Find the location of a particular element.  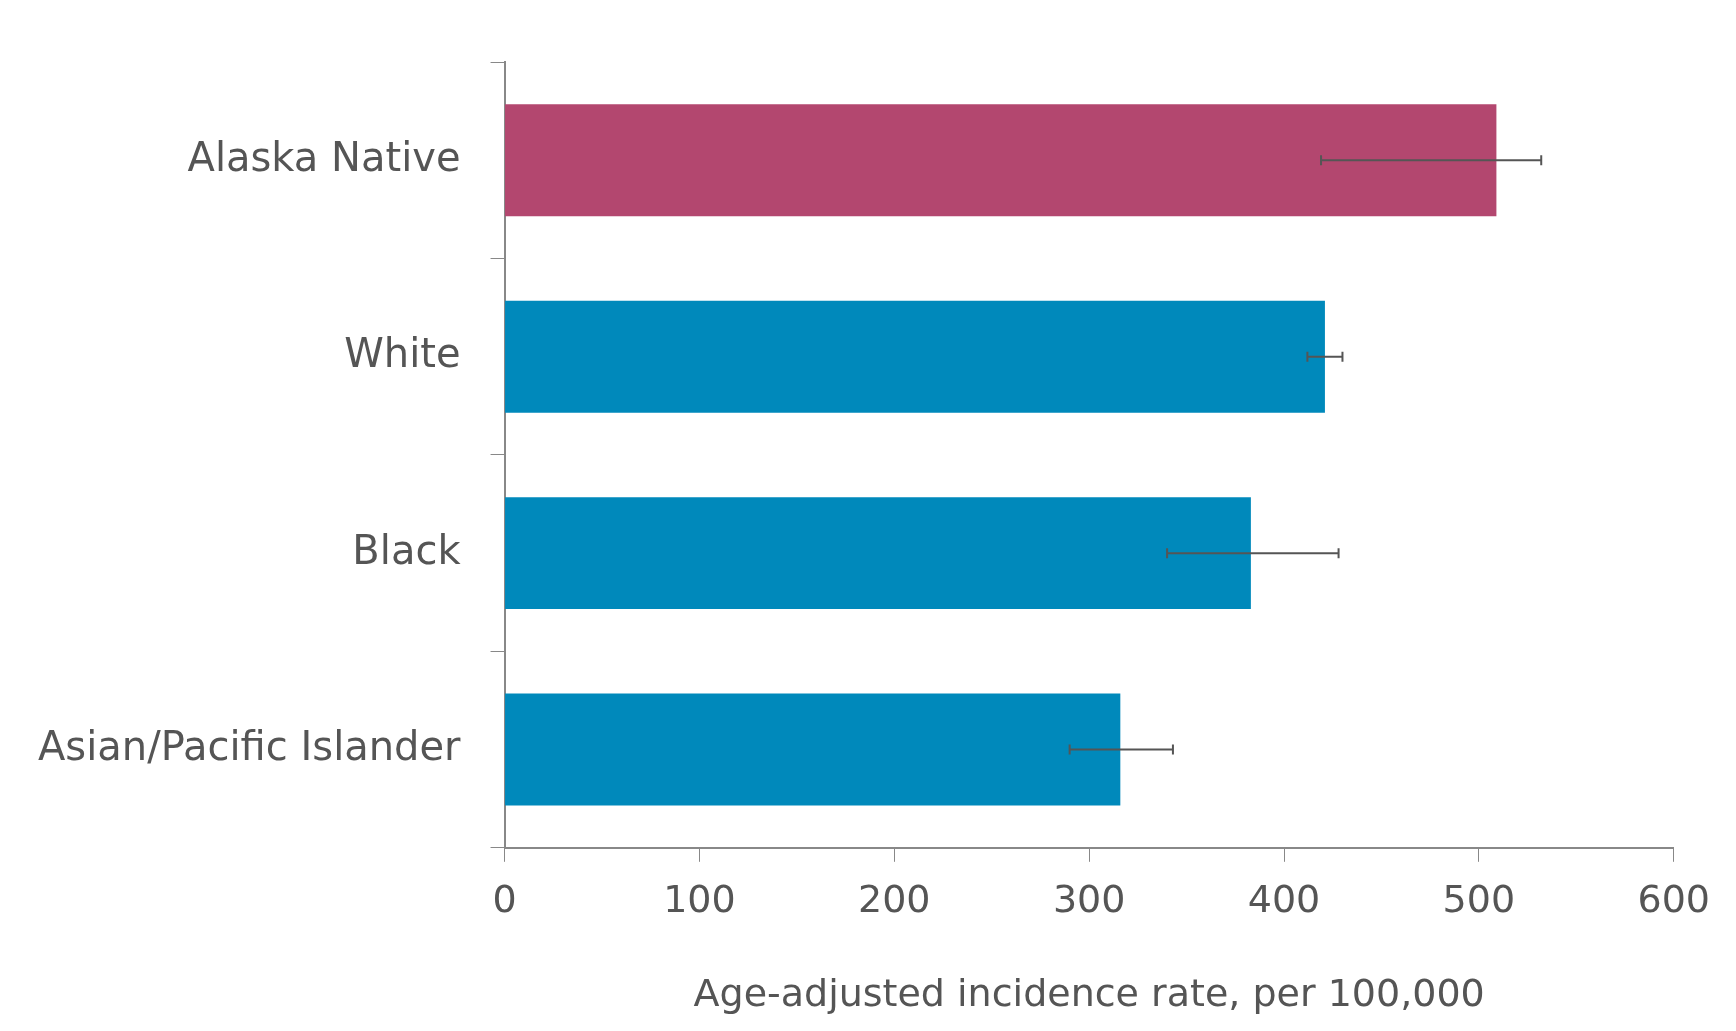

x-axis-title: Age-adjusted incidence rate, per 100,000 is located at coordinates (1089, 993).